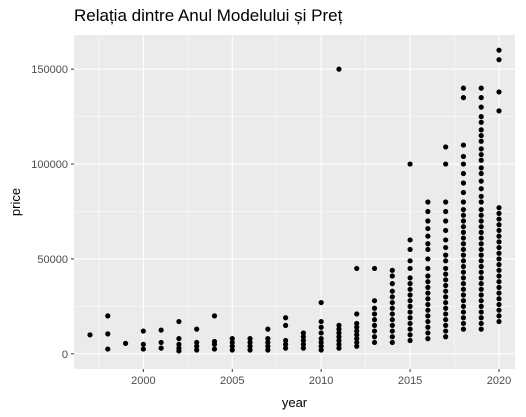 The width and height of the screenshot is (526, 417). What do you see at coordinates (49, 70) in the screenshot?
I see `y-tick-label: 150000` at bounding box center [49, 70].